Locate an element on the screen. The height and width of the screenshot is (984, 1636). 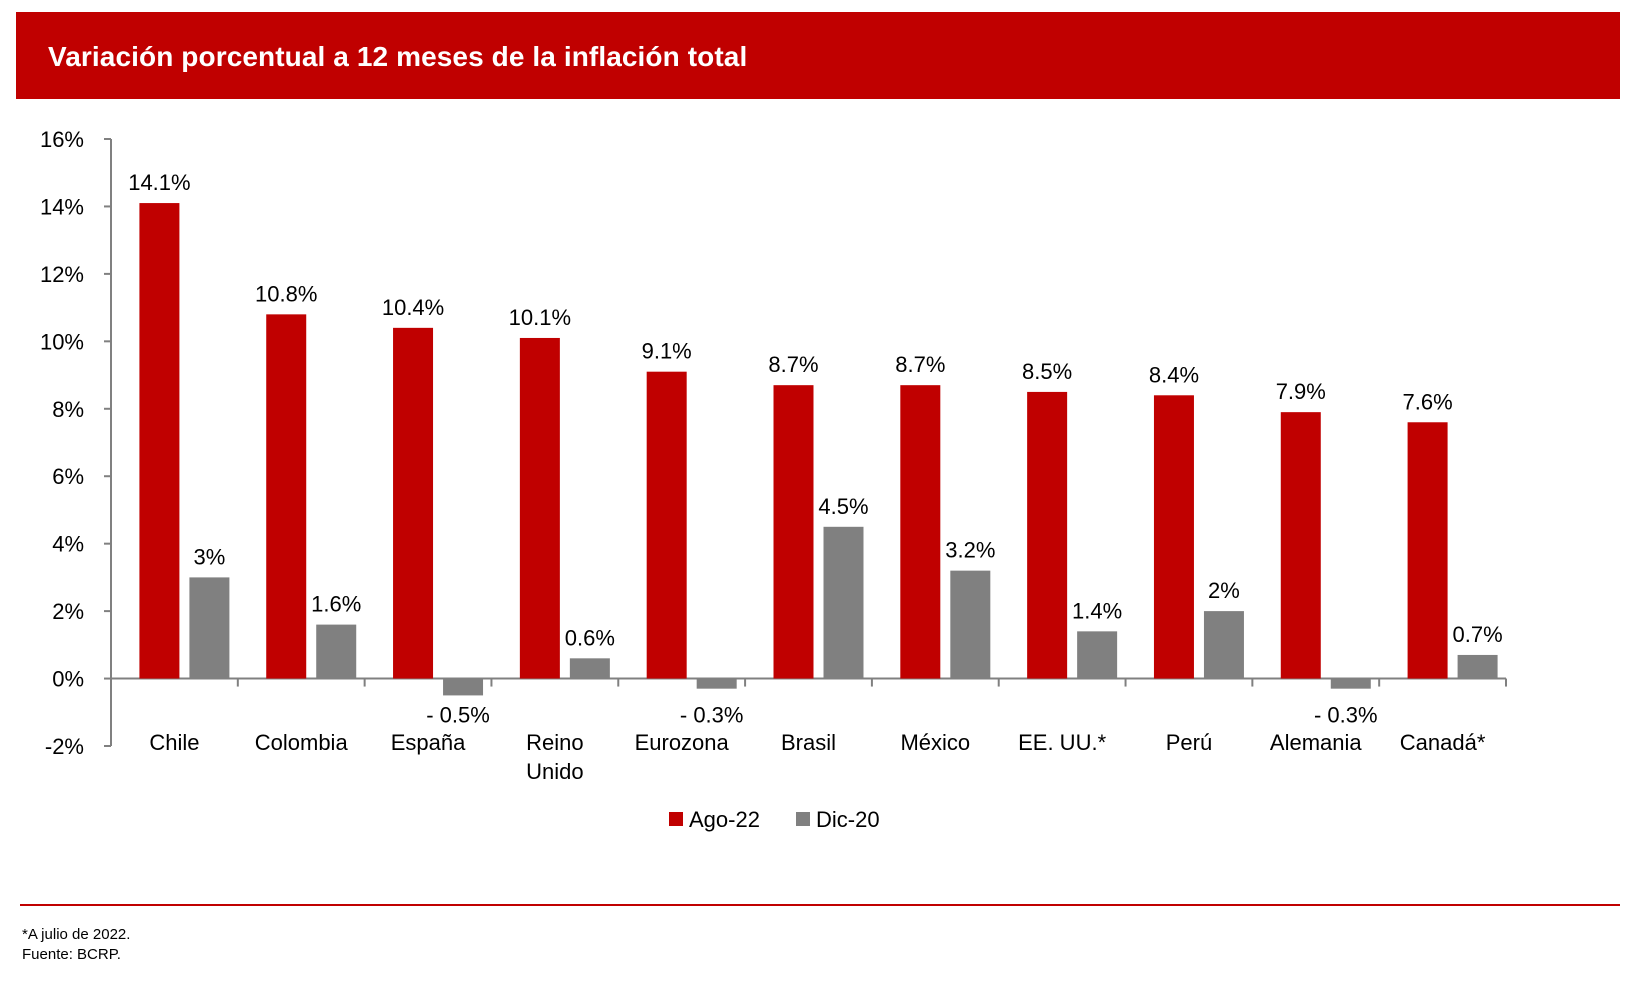
y-tick-label: -2% is located at coordinates (64, 746).